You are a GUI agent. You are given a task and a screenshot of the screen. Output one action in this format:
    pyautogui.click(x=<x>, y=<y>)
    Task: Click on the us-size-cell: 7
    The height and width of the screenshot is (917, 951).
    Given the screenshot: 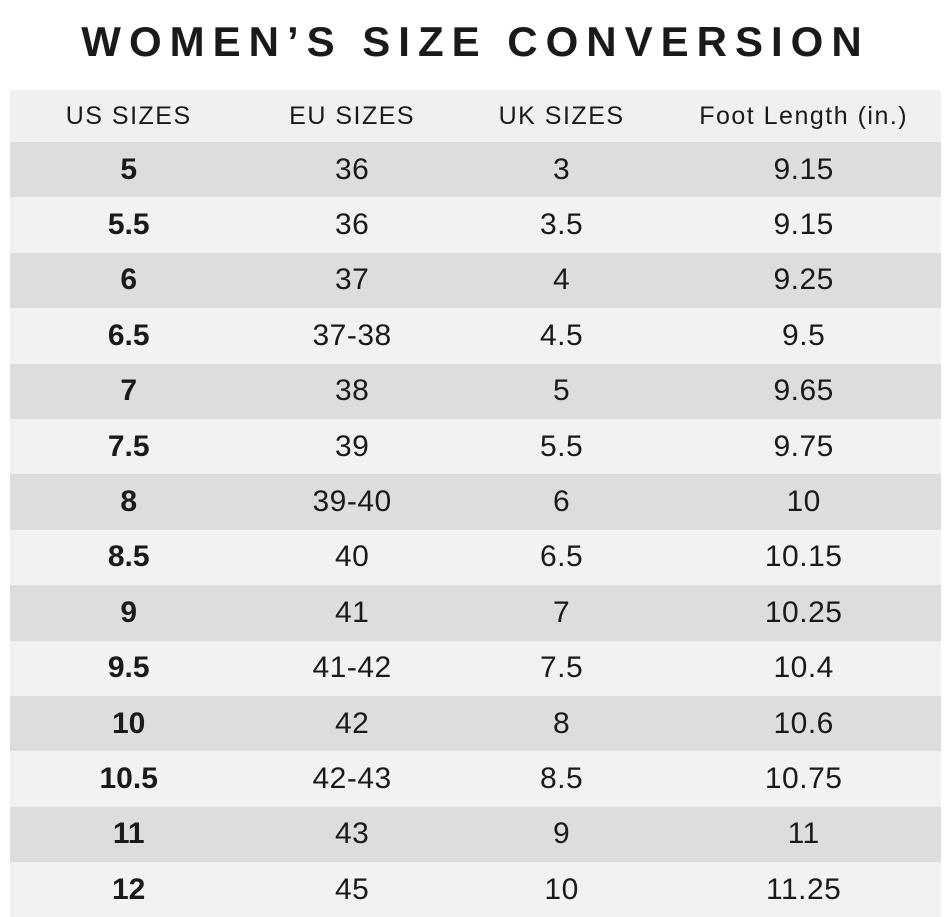 What is the action you would take?
    pyautogui.click(x=129, y=391)
    